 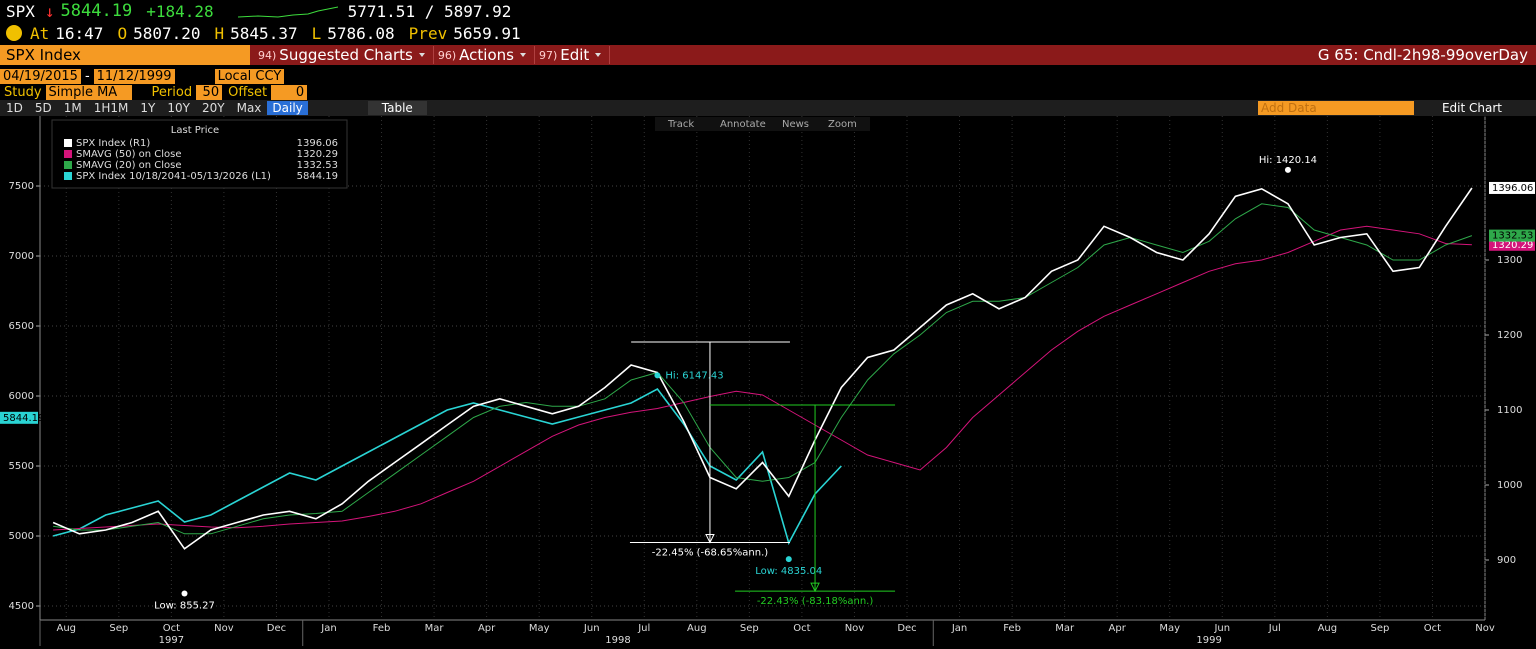 What do you see at coordinates (23, 92) in the screenshot?
I see `study-label: Study` at bounding box center [23, 92].